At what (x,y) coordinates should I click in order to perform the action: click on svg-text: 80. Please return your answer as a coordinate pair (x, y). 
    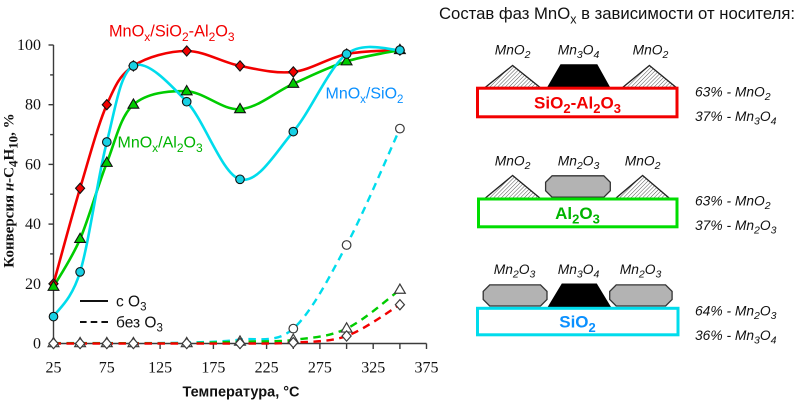
    Looking at the image, I should click on (33, 105).